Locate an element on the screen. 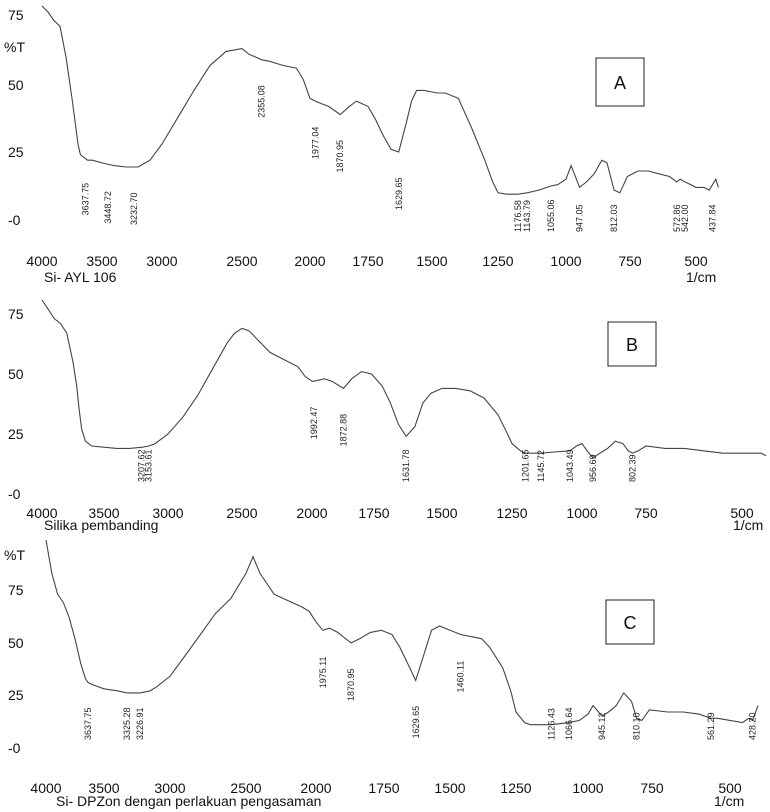  peak-label: 1870.95 is located at coordinates (340, 156).